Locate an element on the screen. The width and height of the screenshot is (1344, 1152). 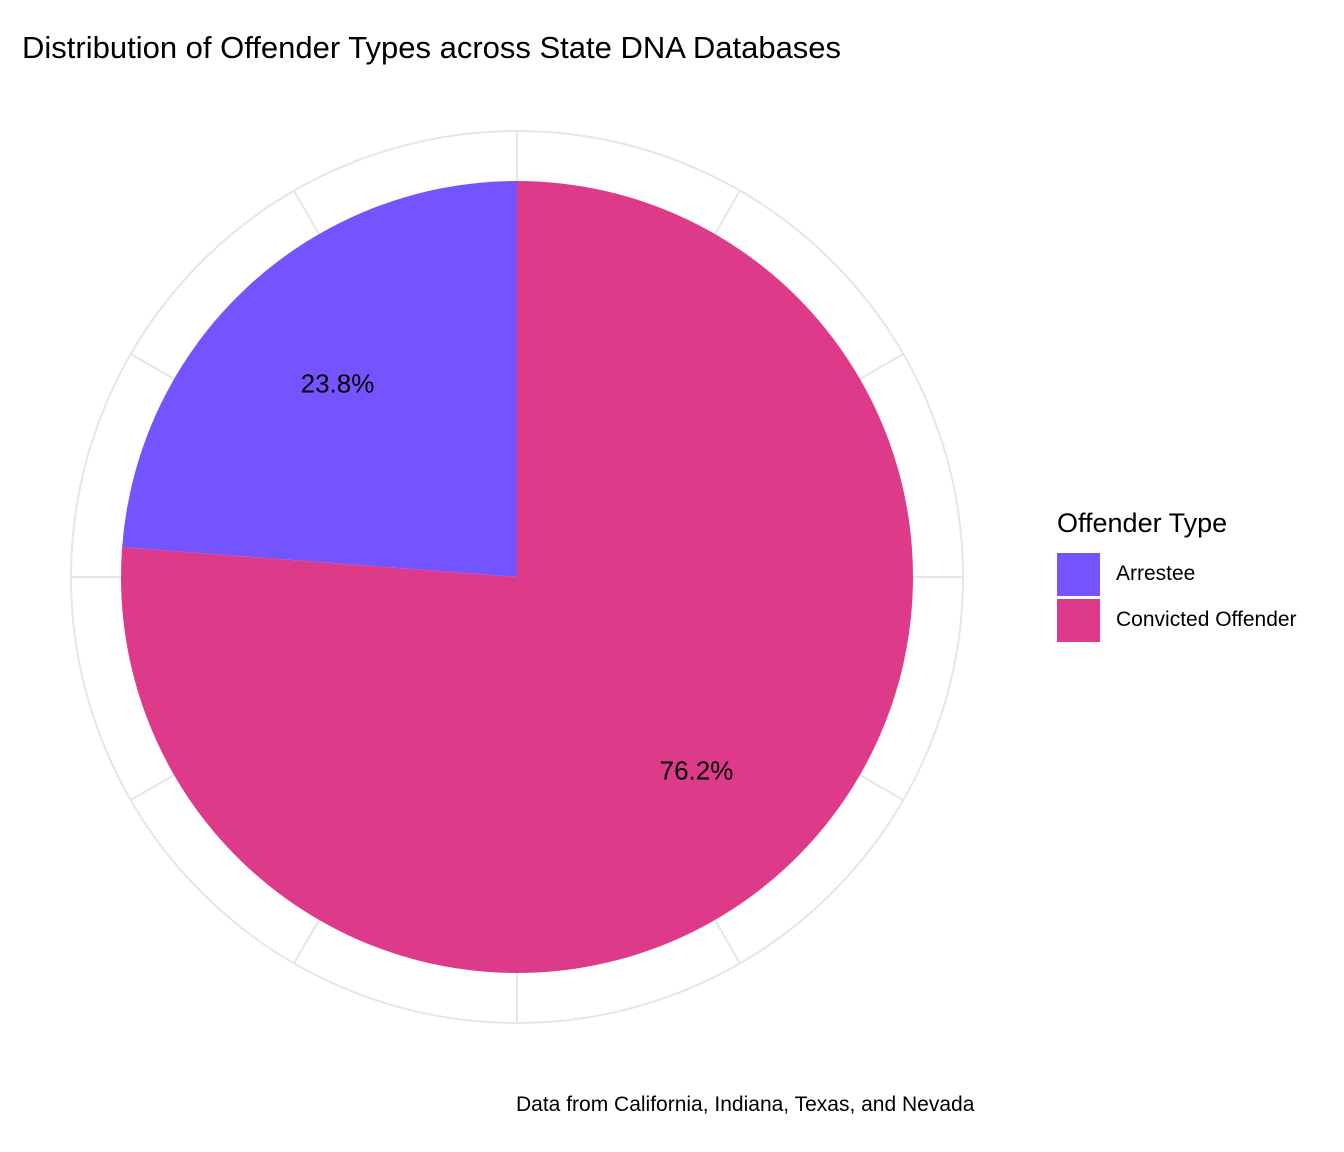
legend-title: Offender Type is located at coordinates (1142, 523).